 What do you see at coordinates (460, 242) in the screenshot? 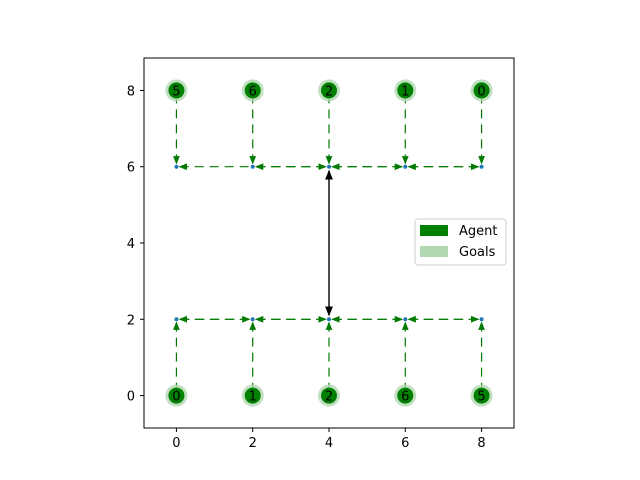
I see `legend: Agent Goals` at bounding box center [460, 242].